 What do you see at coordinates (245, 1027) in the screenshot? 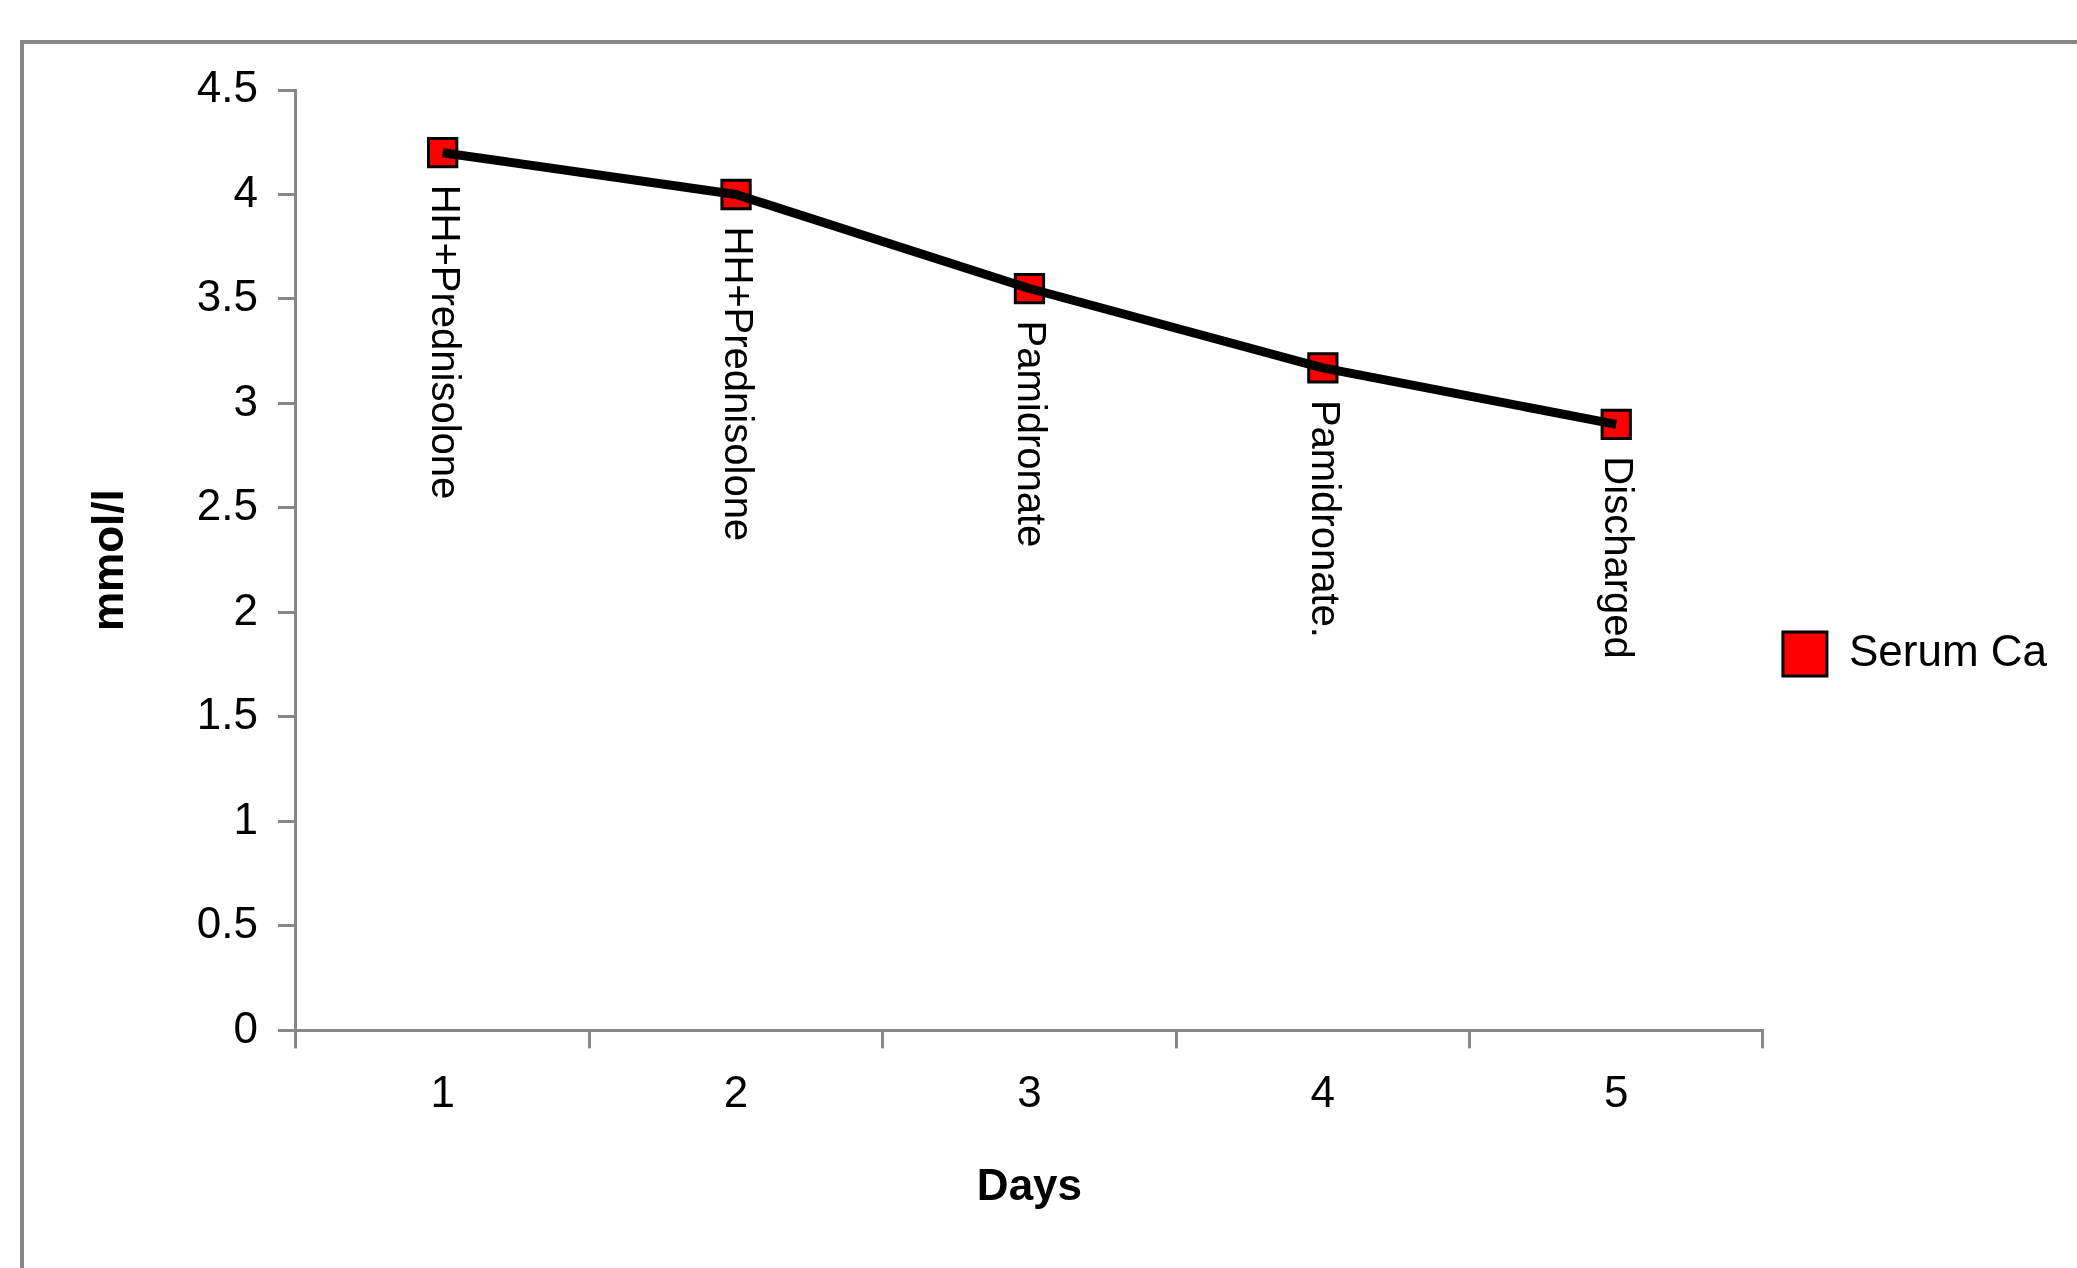
I see `y-tick-label: 0` at bounding box center [245, 1027].